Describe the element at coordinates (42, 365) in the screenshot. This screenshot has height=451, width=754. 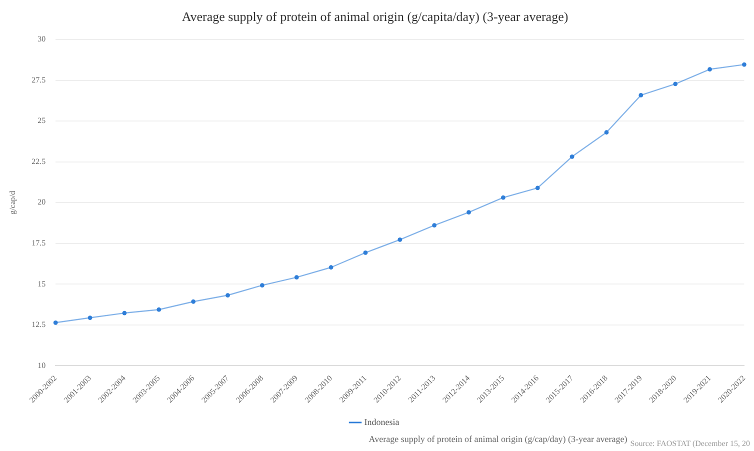
I see `y-tick-label: 10` at that location.